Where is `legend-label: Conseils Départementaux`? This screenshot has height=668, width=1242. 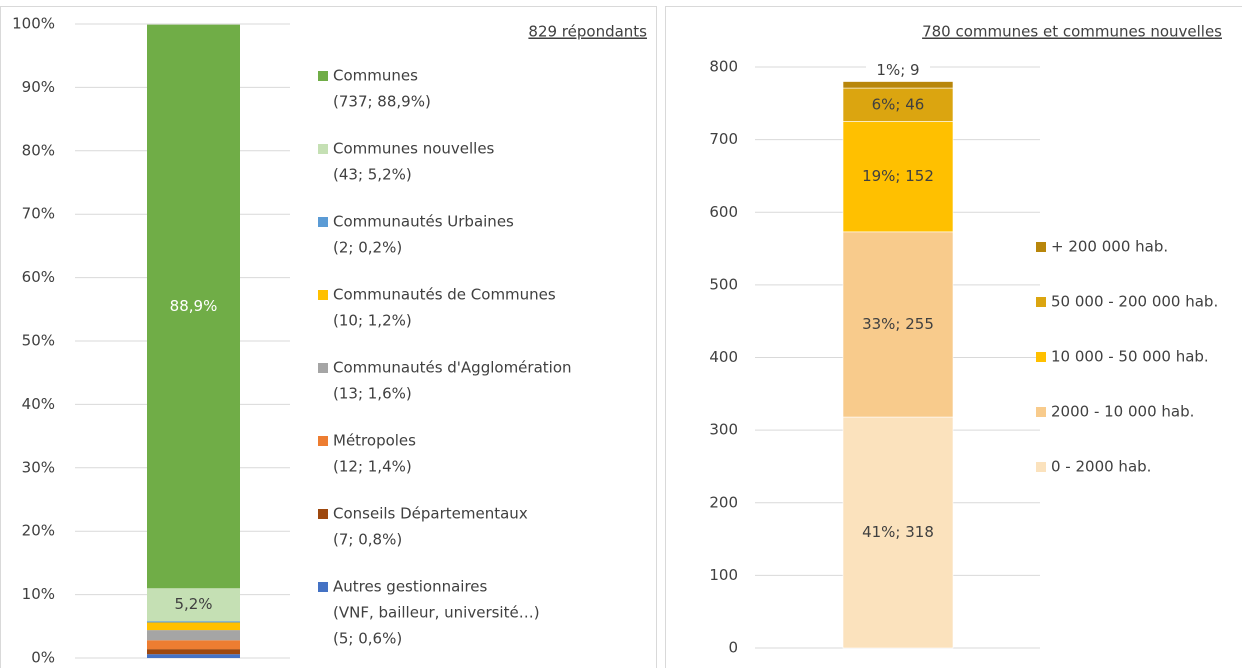 legend-label: Conseils Départementaux is located at coordinates (430, 514).